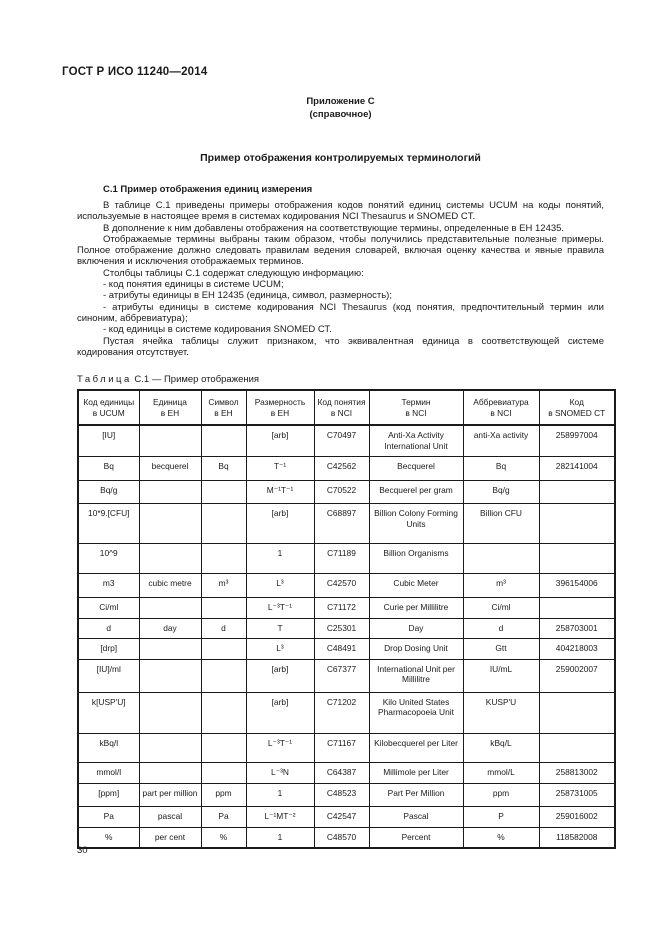  Describe the element at coordinates (280, 608) in the screenshot. I see `table-cell: L⁻³T⁻¹` at that location.